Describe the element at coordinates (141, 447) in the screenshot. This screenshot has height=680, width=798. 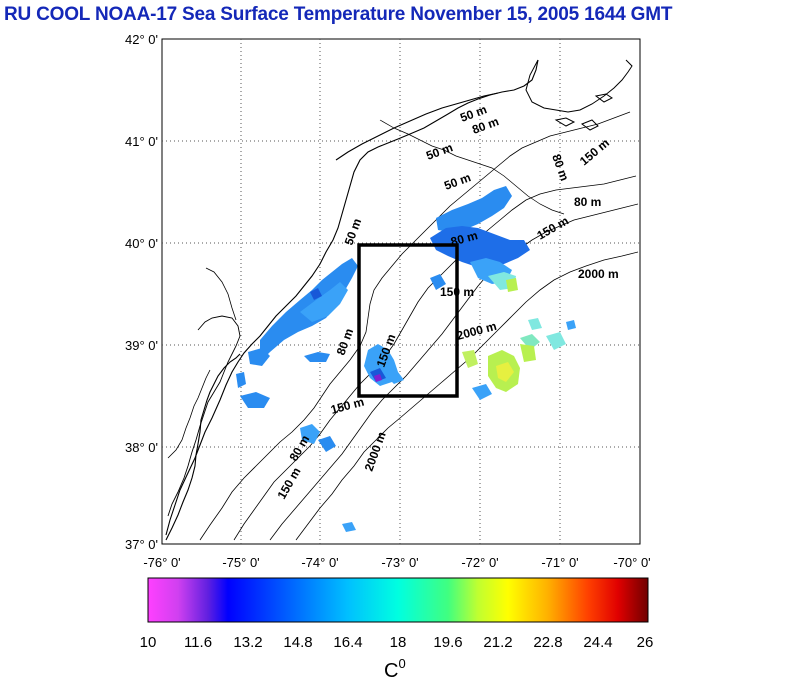
I see `lat-label-38: 38° 0'` at that location.